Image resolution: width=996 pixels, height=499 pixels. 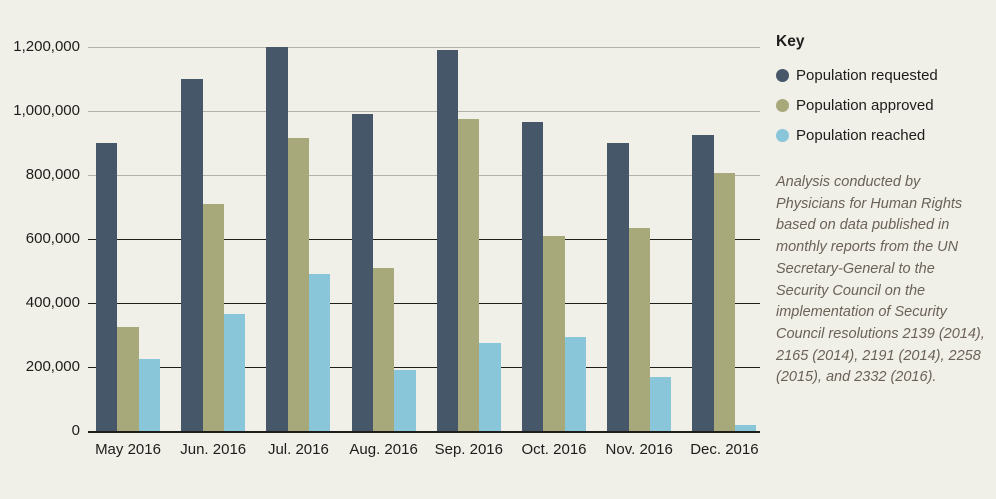 I want to click on bar-group-dec-2016, so click(x=724, y=239).